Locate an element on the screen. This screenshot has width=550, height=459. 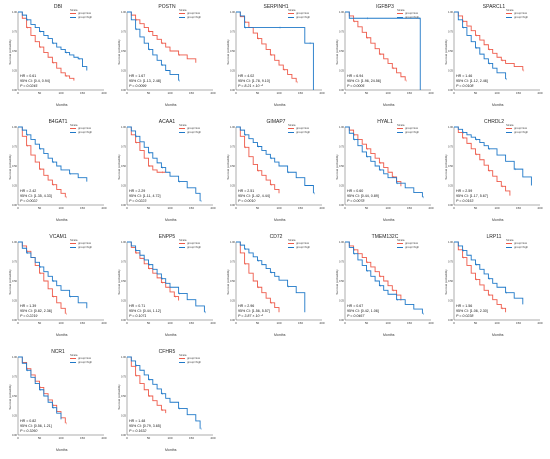
p-value-text: P = 0.0022 is located at coordinates (29, 201).